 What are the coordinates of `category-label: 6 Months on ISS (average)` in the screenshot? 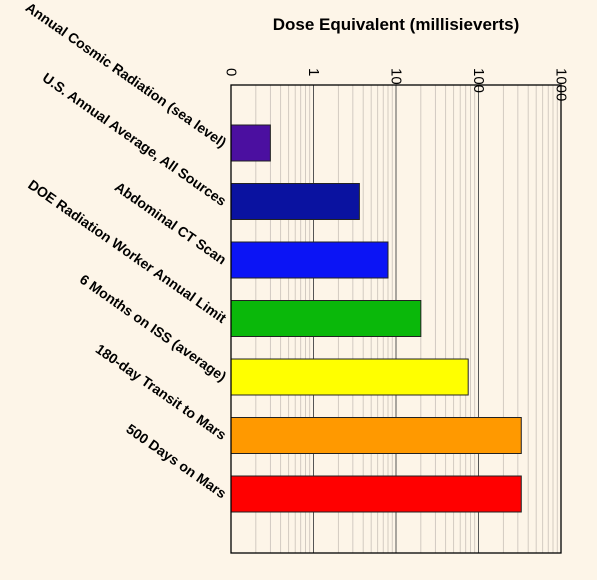 It's located at (153, 328).